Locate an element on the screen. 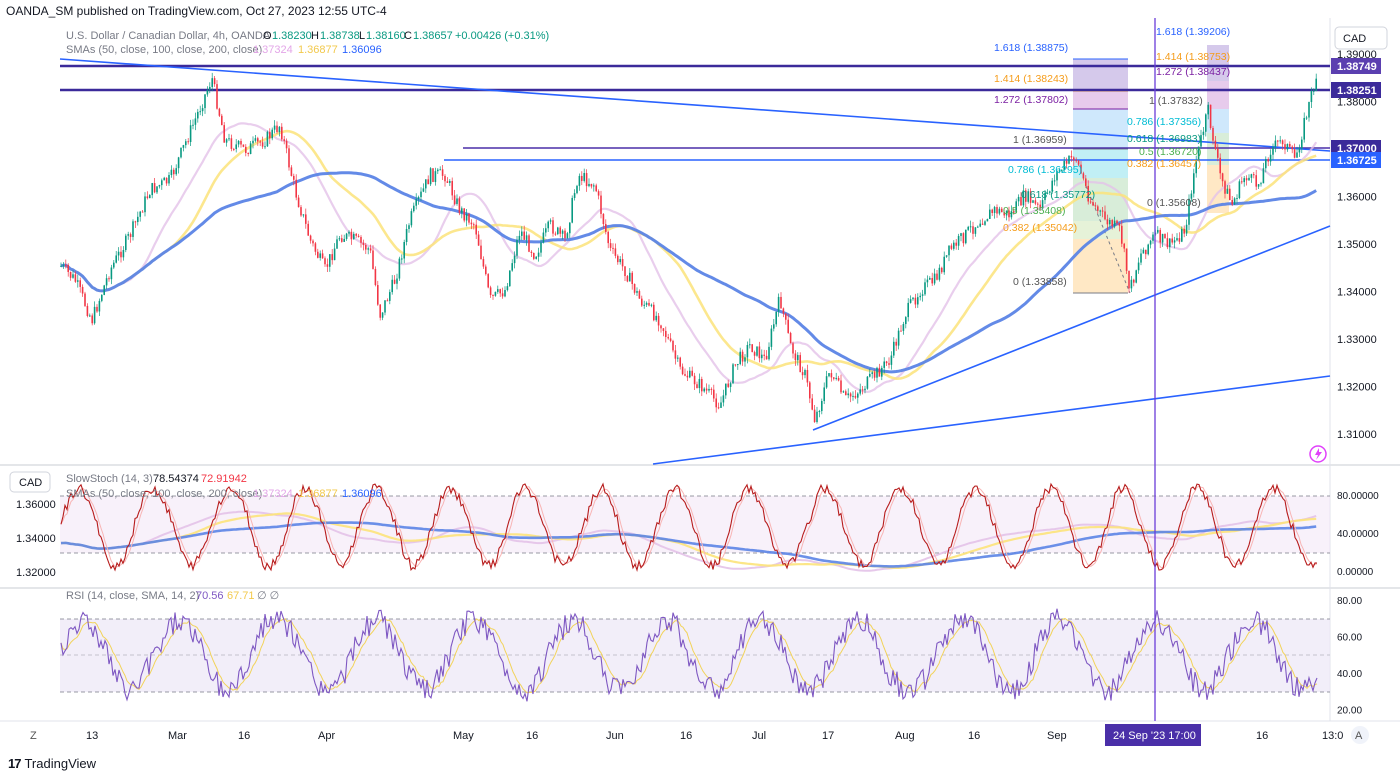  price-axis-tick: 1.32000 is located at coordinates (1357, 388).